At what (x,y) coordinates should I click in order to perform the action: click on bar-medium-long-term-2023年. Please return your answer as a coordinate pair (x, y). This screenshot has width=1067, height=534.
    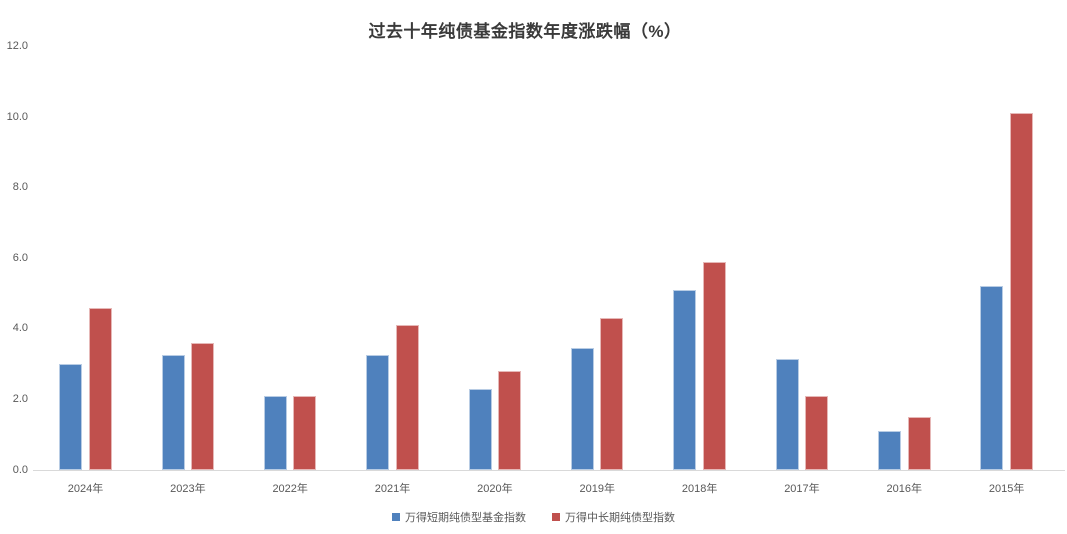
    Looking at the image, I should click on (203, 406).